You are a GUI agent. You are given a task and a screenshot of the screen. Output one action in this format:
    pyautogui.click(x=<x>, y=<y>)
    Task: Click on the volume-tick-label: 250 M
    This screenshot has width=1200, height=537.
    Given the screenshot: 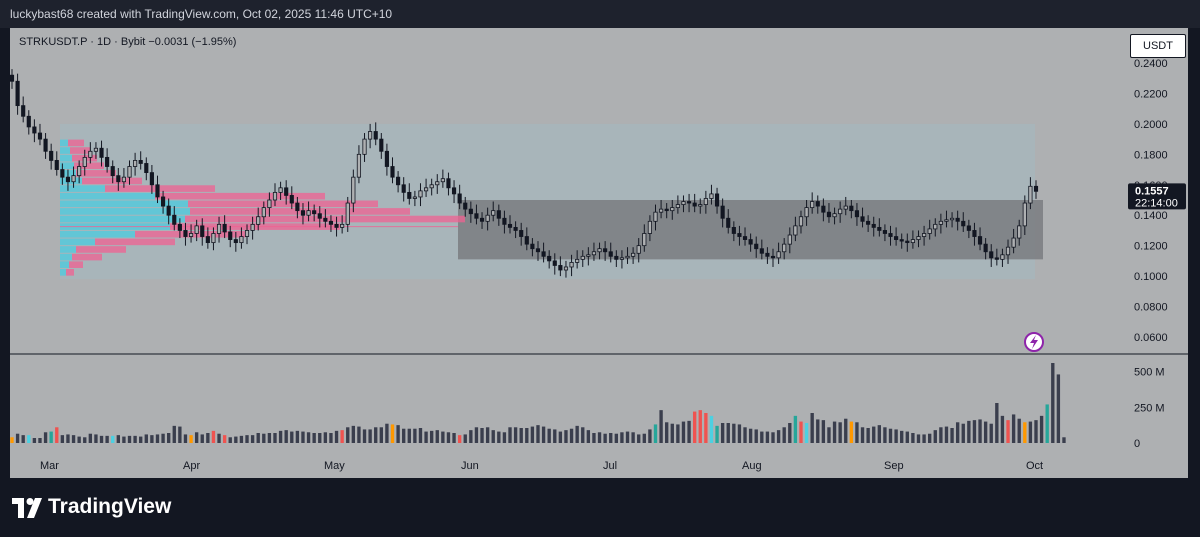 What is the action you would take?
    pyautogui.click(x=1149, y=408)
    